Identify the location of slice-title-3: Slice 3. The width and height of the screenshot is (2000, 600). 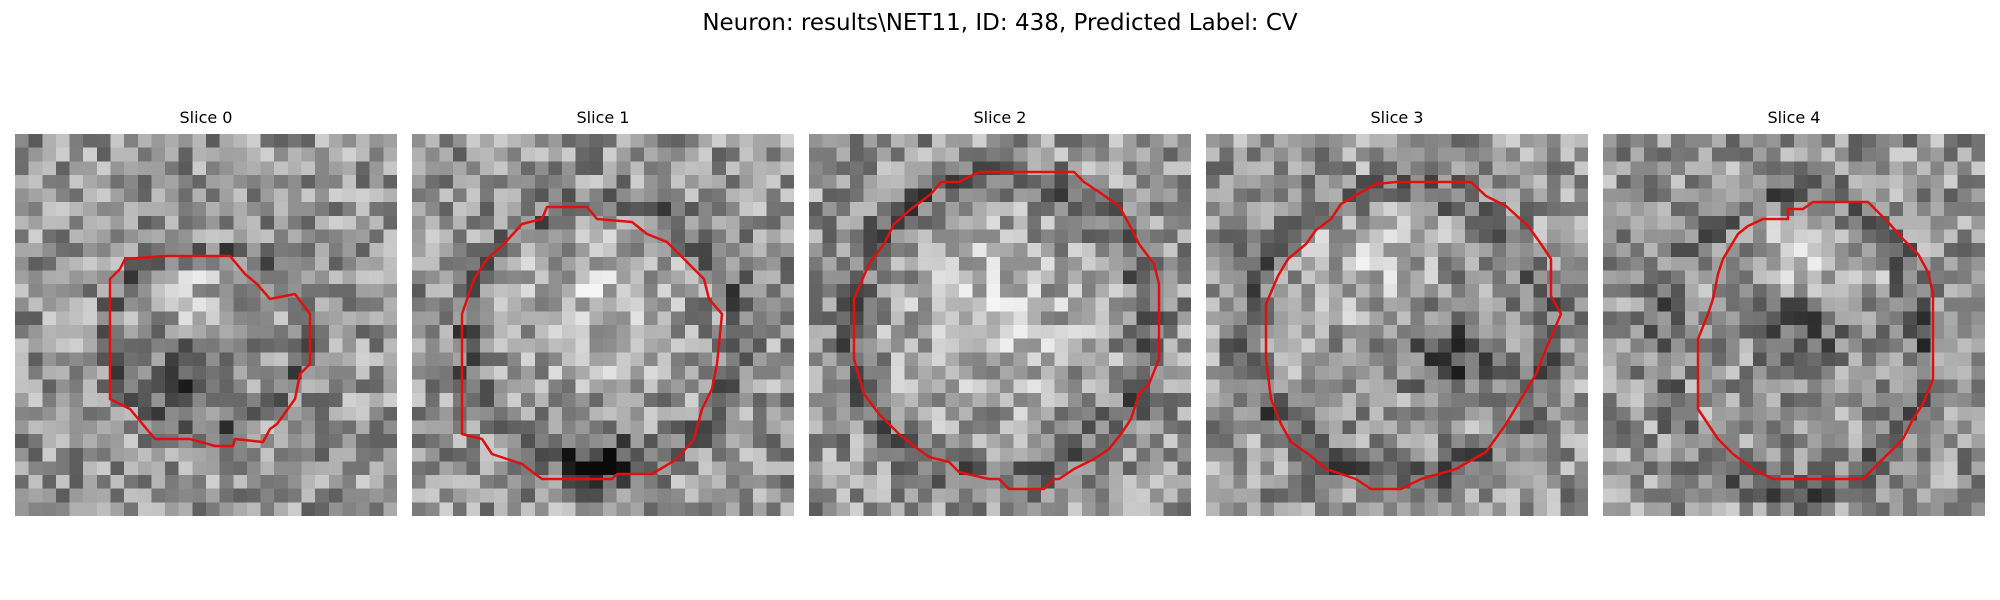
(1397, 117).